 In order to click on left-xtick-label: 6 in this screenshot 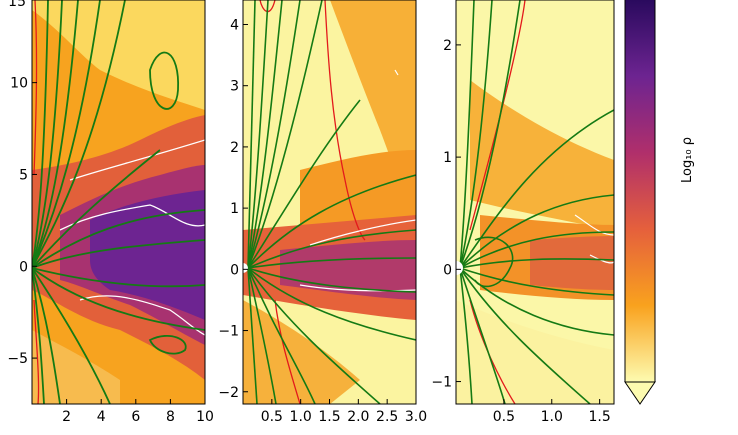, I will do `click(135, 417)`.